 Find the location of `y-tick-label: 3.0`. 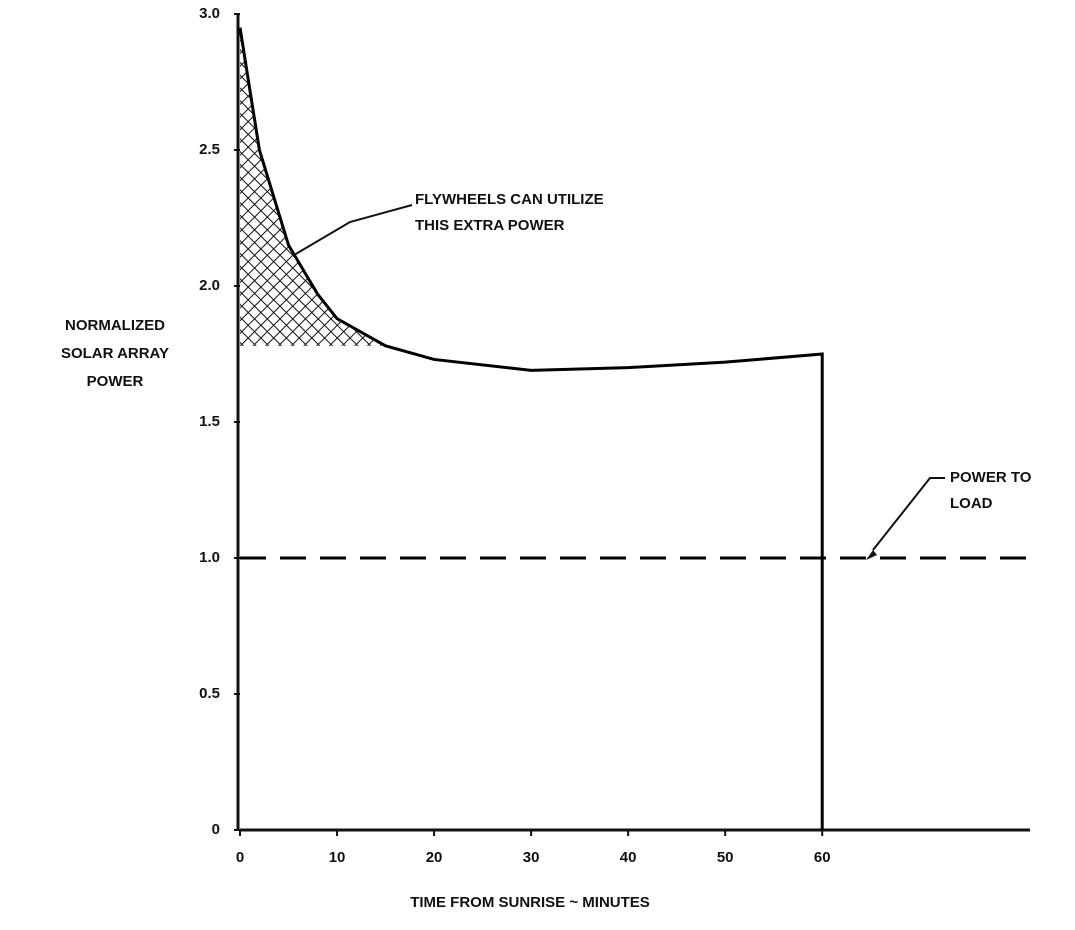

y-tick-label: 3.0 is located at coordinates (209, 13).